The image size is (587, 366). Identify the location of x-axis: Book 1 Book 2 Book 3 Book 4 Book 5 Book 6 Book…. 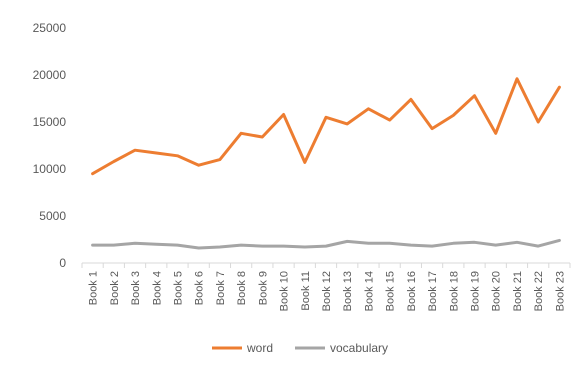
(326, 286).